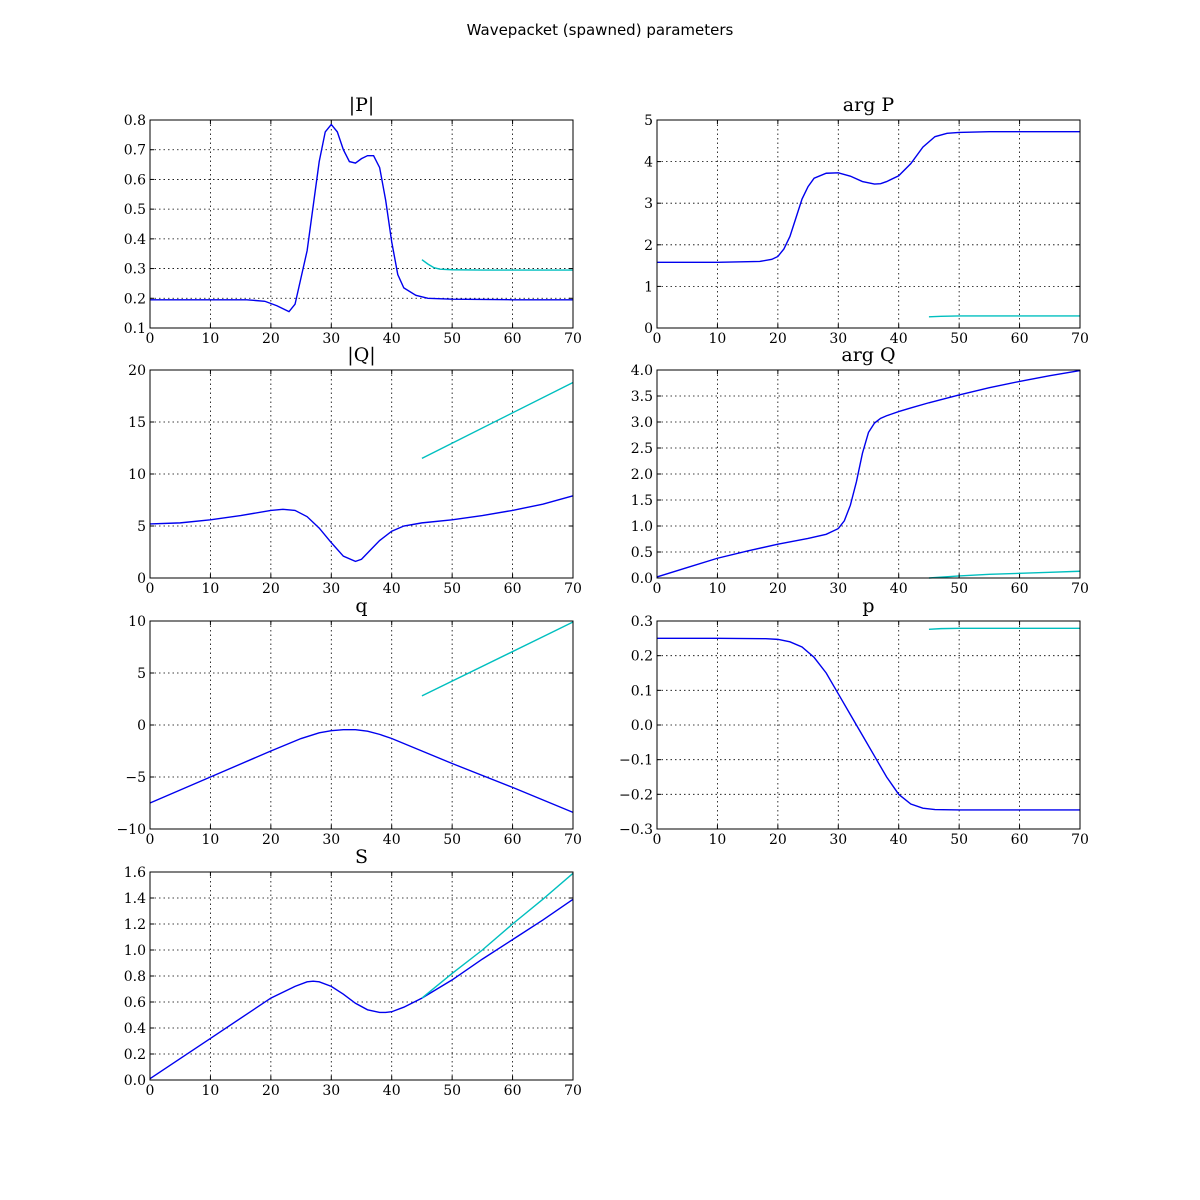  I want to click on subplot-7-ytick-label-4: 0.8, so click(135, 977).